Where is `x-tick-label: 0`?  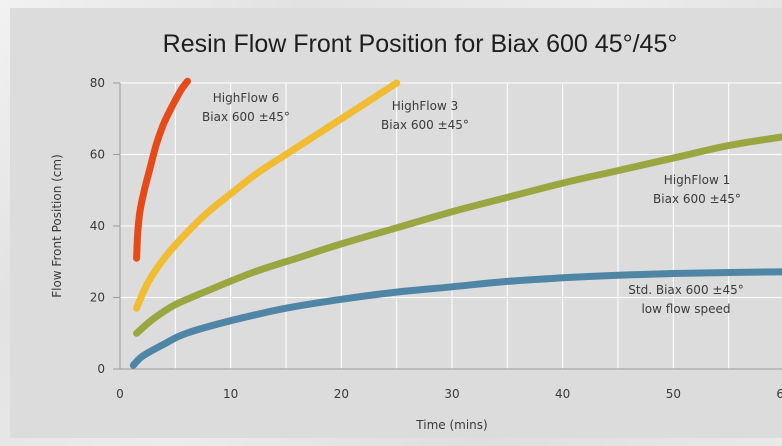 x-tick-label: 0 is located at coordinates (120, 394).